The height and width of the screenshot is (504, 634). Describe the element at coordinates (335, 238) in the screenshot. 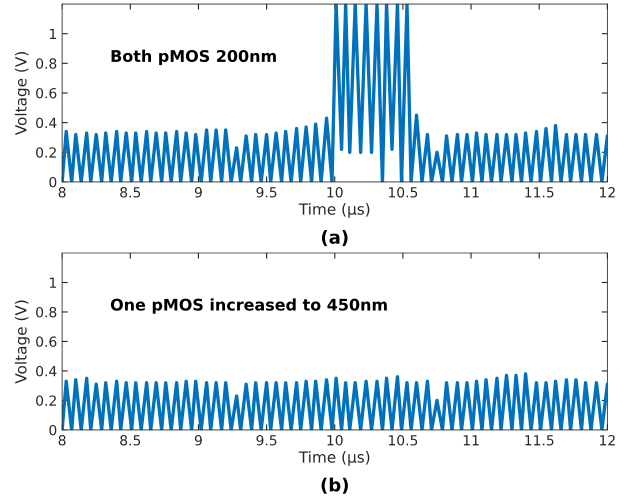

I see `text: (a)` at that location.